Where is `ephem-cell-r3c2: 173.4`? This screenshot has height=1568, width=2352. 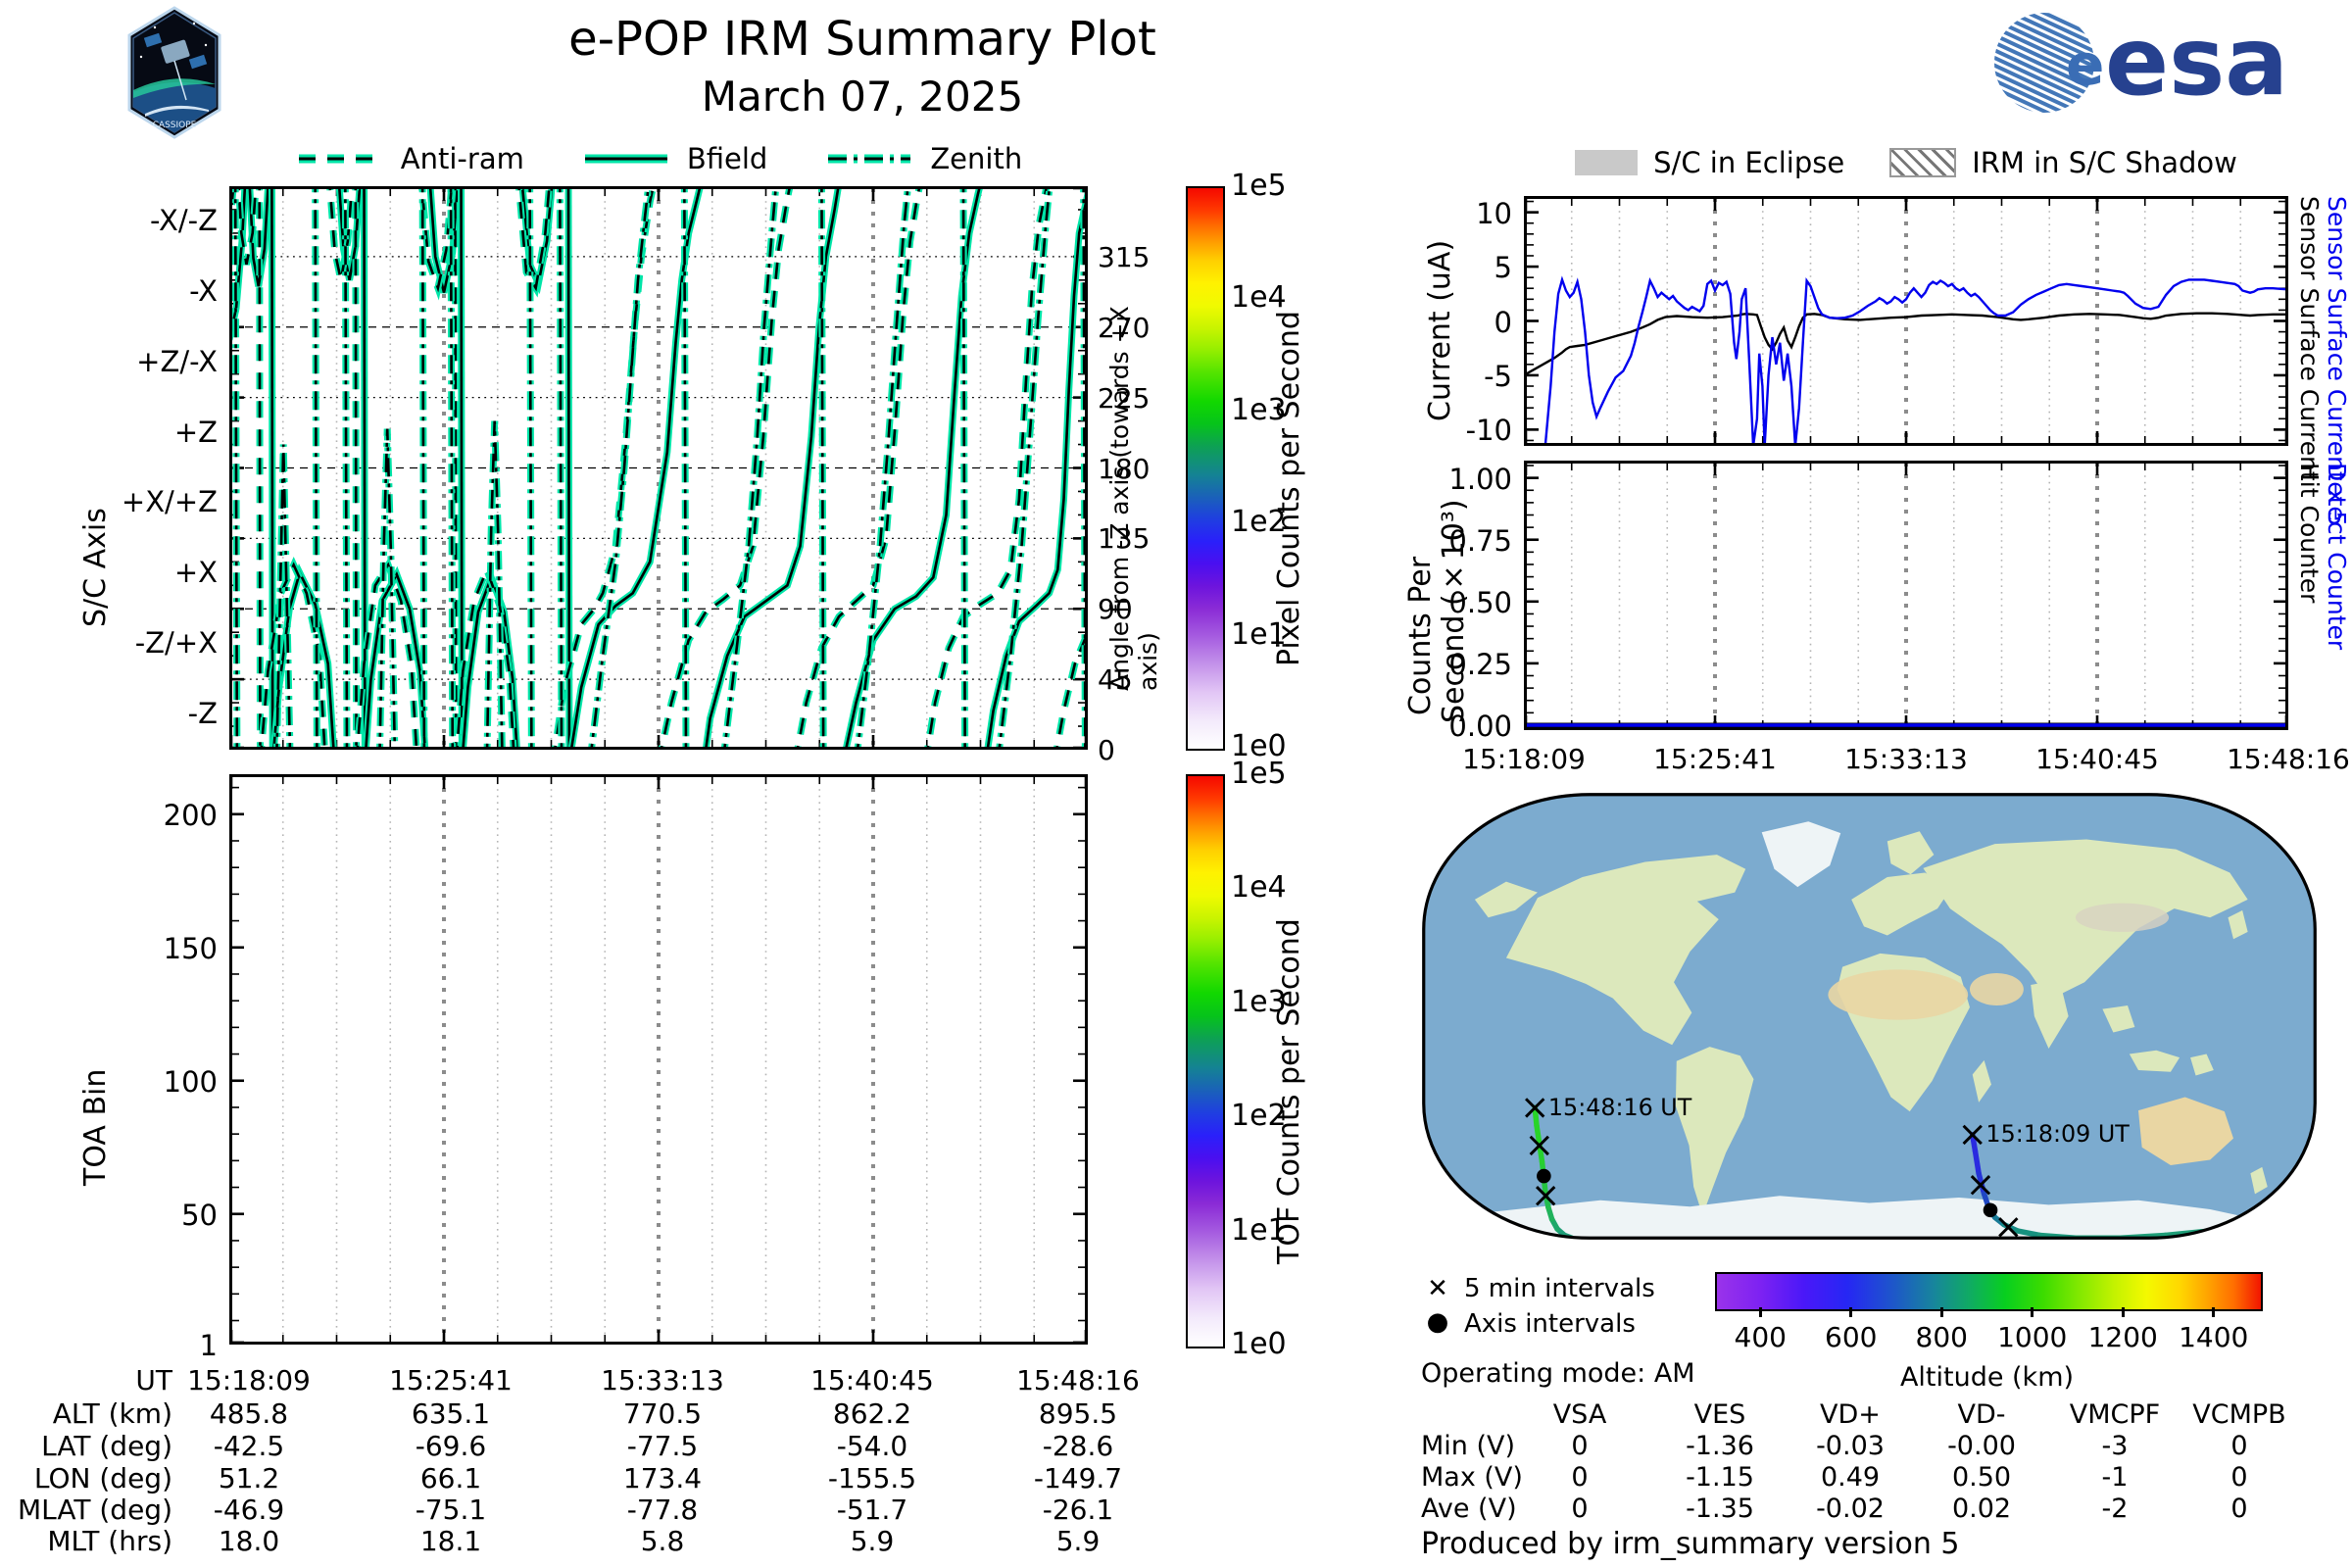 ephem-cell-r3c2: 173.4 is located at coordinates (662, 1478).